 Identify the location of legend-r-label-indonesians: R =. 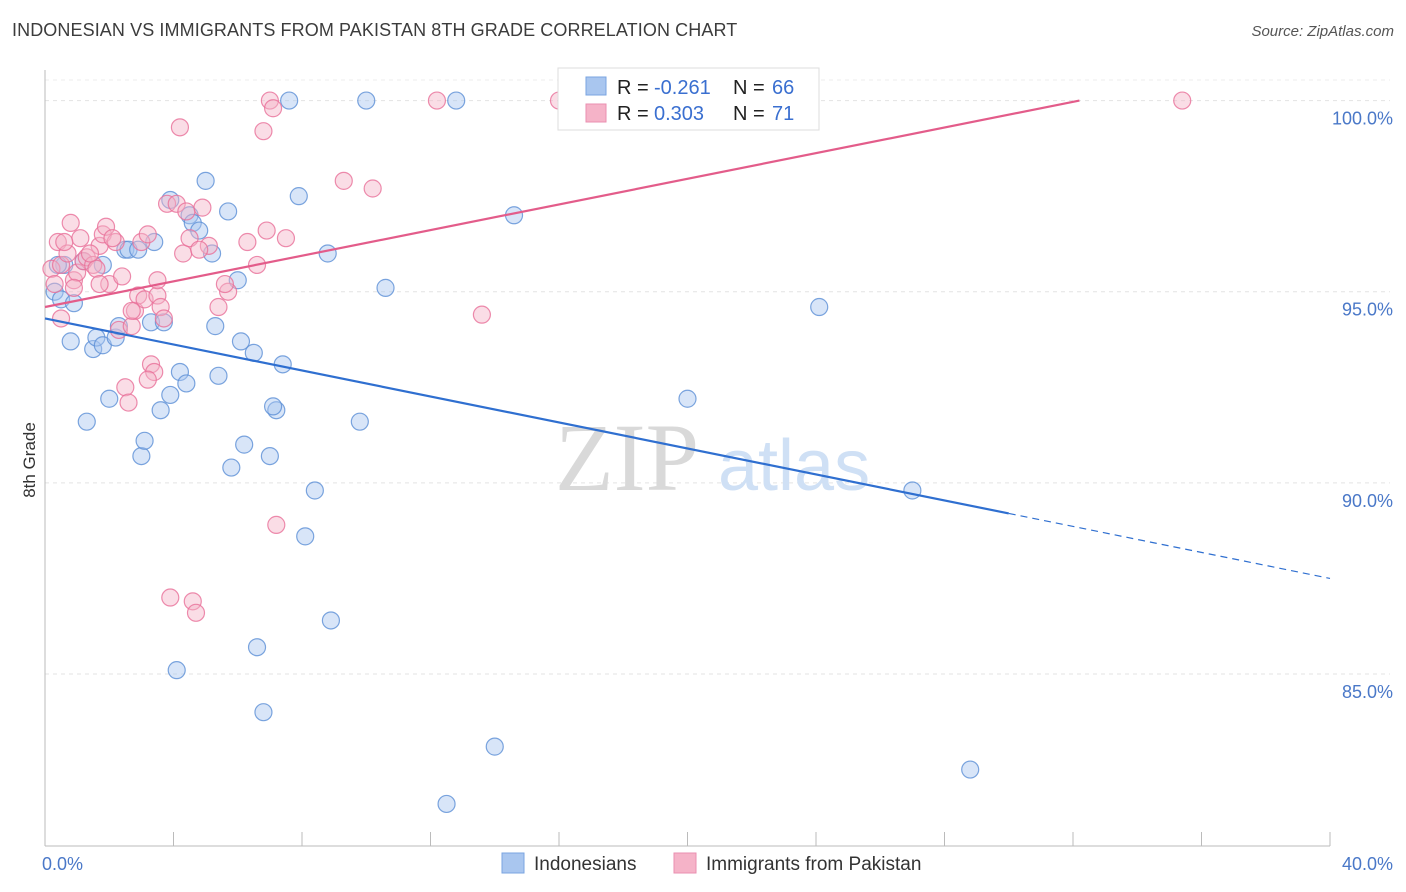
(633, 88).